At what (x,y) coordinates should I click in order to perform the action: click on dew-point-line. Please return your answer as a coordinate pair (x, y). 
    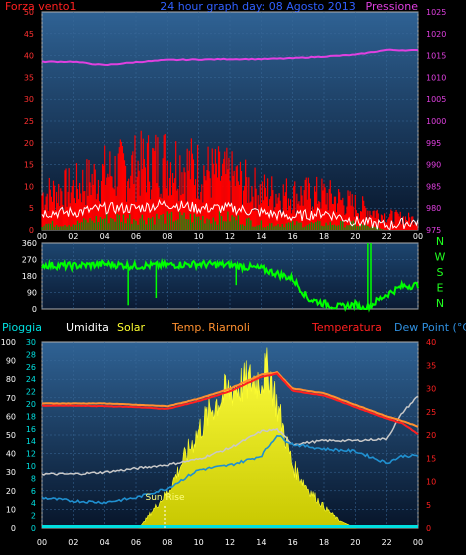
    Looking at the image, I should click on (230, 469).